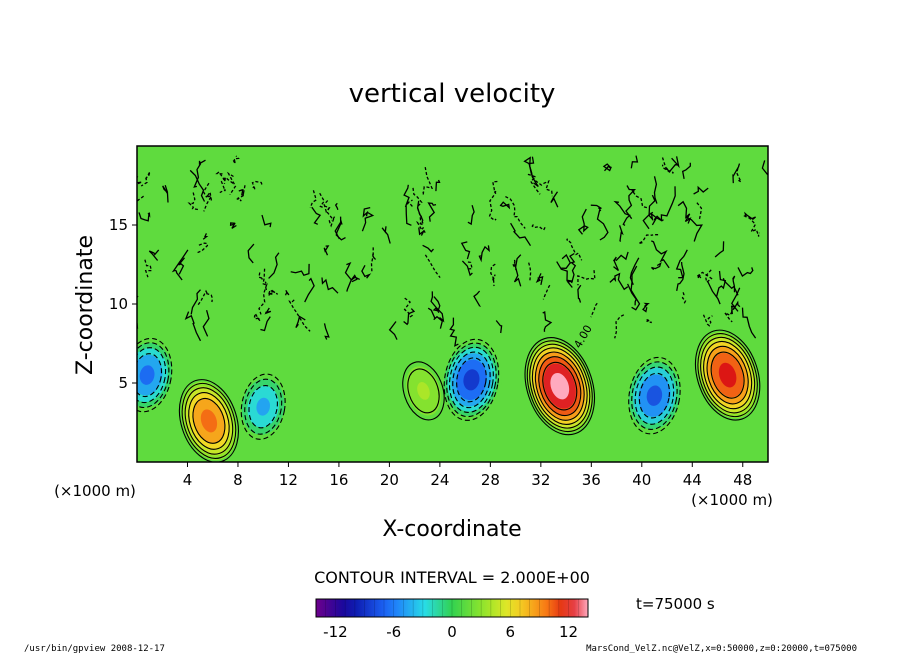 The width and height of the screenshot is (904, 654). Describe the element at coordinates (85, 305) in the screenshot. I see `z-axis-label: Z-coordinate` at that location.